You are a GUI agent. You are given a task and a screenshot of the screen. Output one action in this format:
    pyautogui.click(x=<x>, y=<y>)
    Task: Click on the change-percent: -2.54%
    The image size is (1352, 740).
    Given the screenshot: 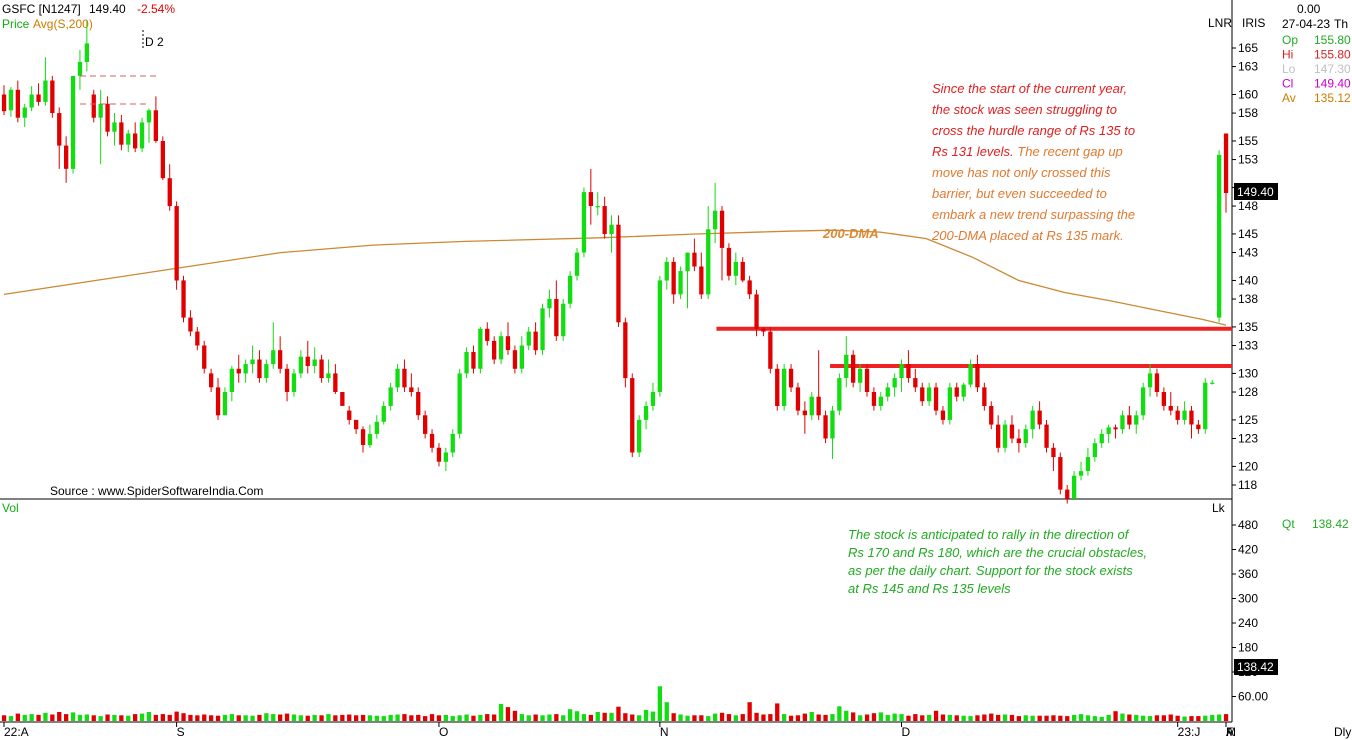 What is the action you would take?
    pyautogui.click(x=156, y=9)
    